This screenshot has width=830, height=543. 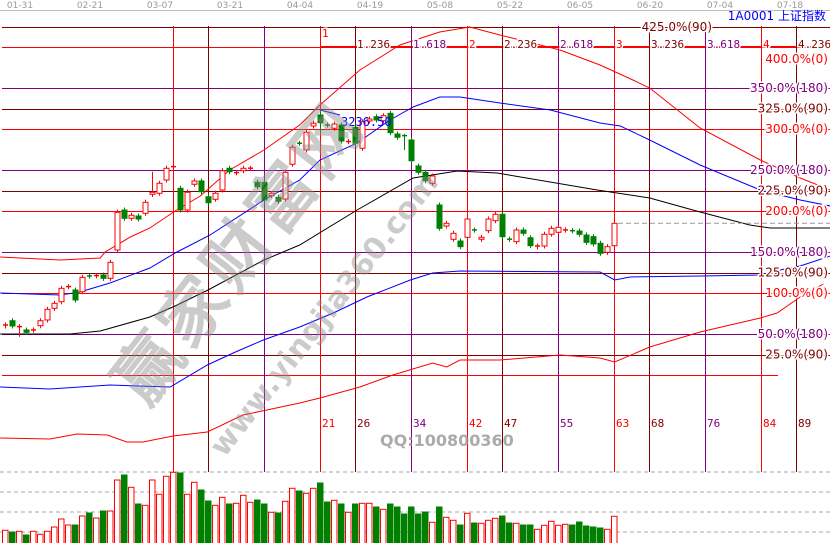 What do you see at coordinates (720, 6) in the screenshot?
I see `date-tick-label: 07-04` at bounding box center [720, 6].